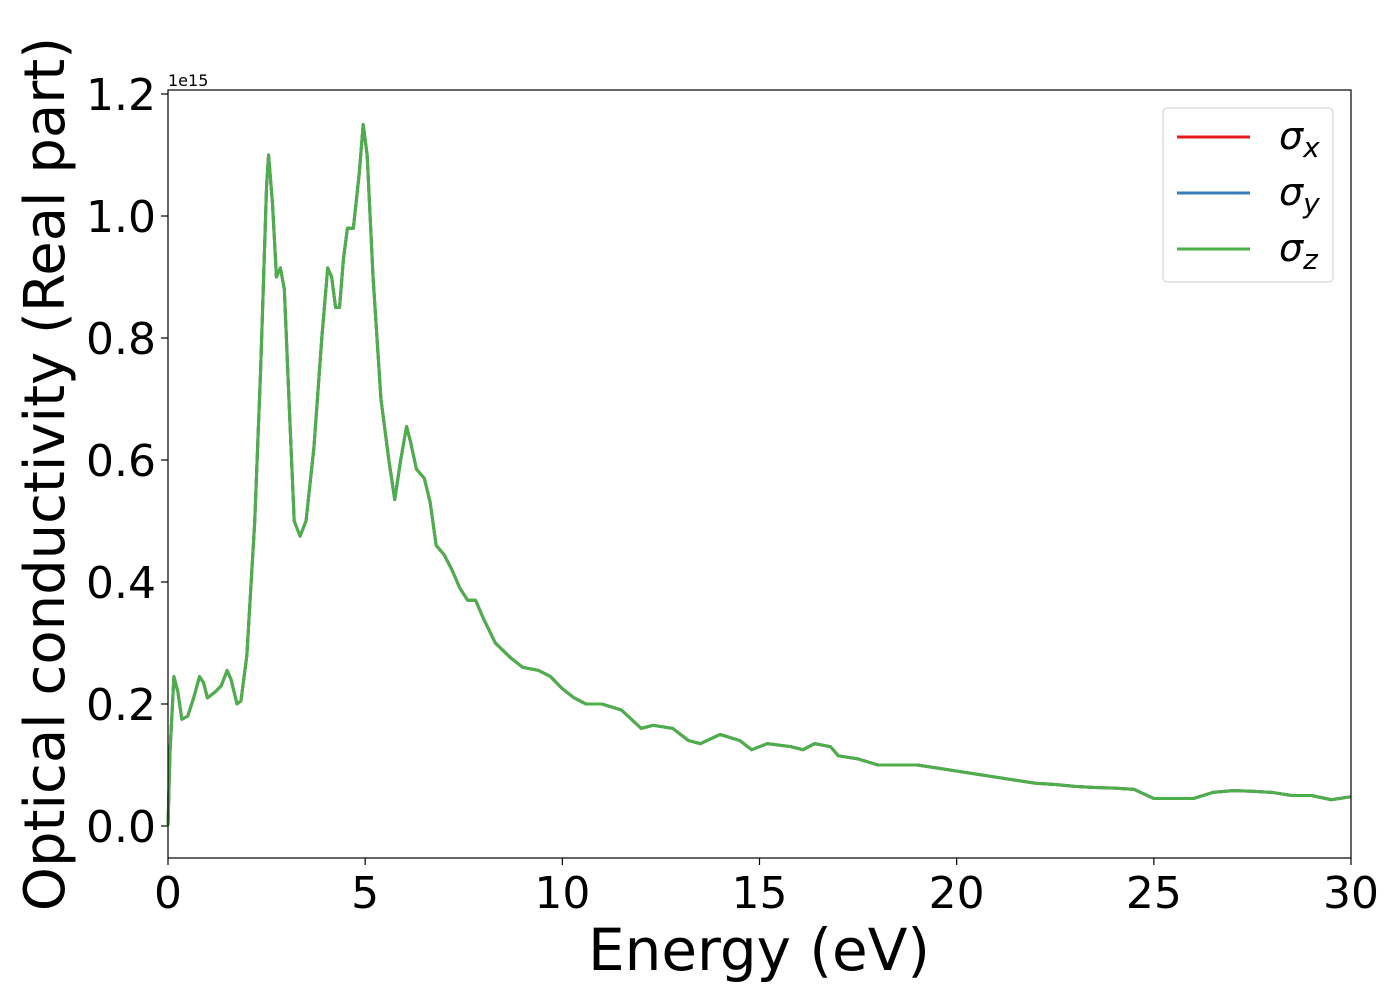 The height and width of the screenshot is (1000, 1400). I want to click on y-tick-label: 0.6, so click(121, 461).